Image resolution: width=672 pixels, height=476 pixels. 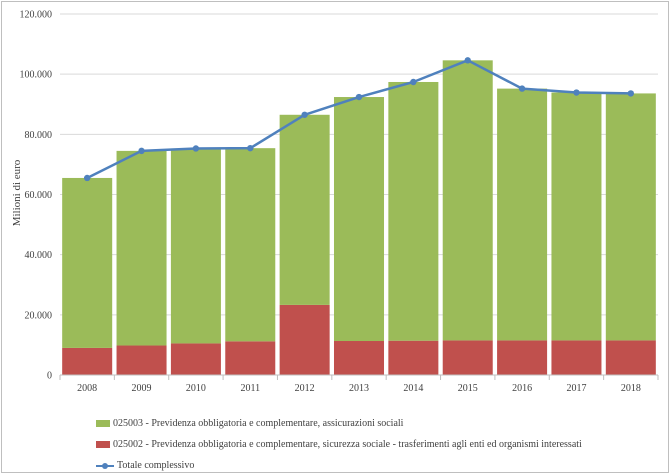 What do you see at coordinates (339, 465) in the screenshot?
I see `legend-item-totale: Totale complessivo` at bounding box center [339, 465].